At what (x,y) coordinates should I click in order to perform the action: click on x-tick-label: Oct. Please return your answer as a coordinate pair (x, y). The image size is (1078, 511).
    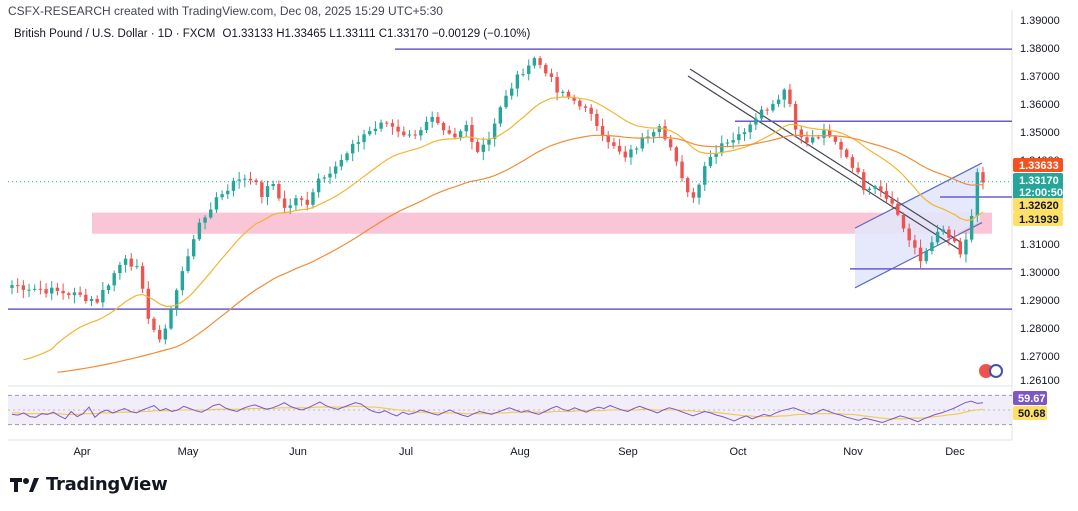
    Looking at the image, I should click on (737, 452).